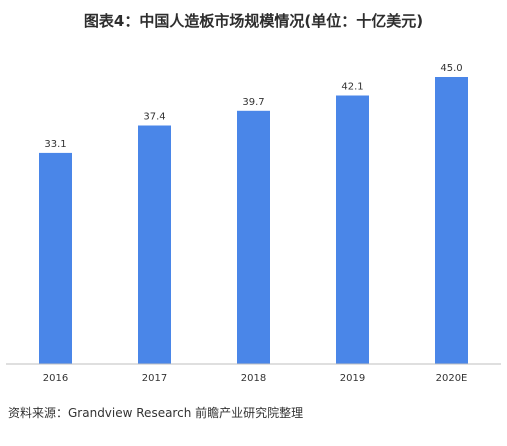 The image size is (507, 446). I want to click on value-label-2020E: 45.0, so click(451, 68).